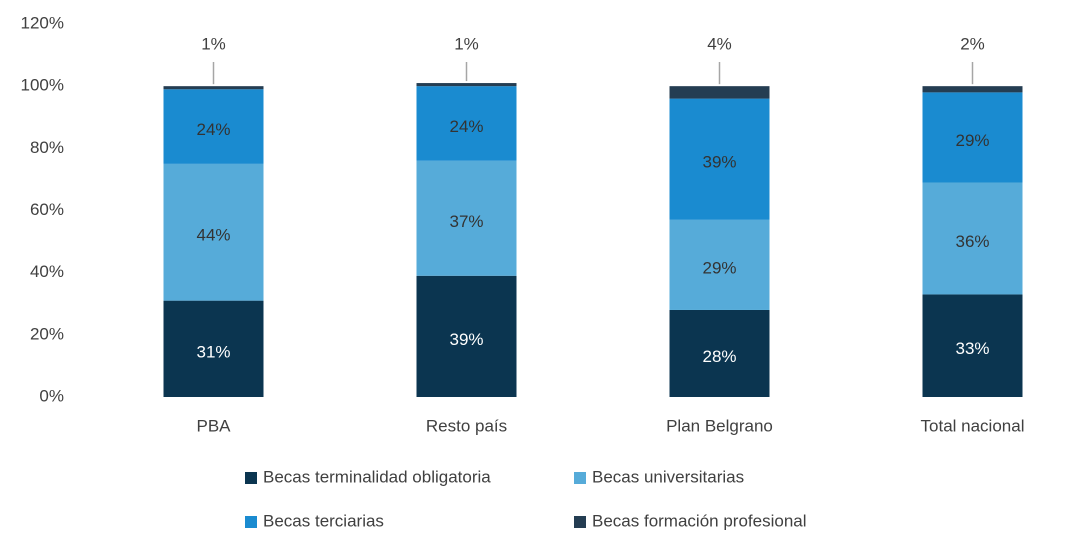  Describe the element at coordinates (47, 209) in the screenshot. I see `y-tick-label: 60%` at that location.